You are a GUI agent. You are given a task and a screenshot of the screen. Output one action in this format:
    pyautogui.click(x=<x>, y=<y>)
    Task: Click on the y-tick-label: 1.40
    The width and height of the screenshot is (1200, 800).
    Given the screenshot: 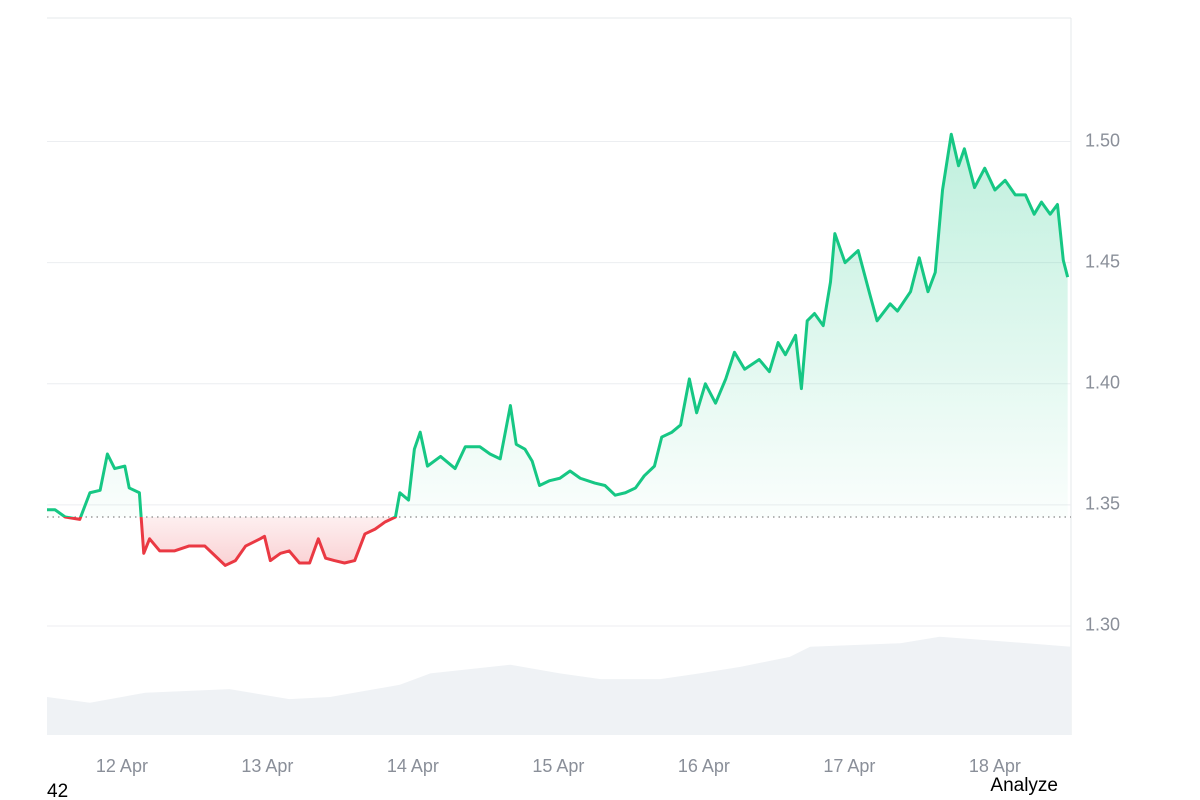 What is the action you would take?
    pyautogui.click(x=1102, y=383)
    